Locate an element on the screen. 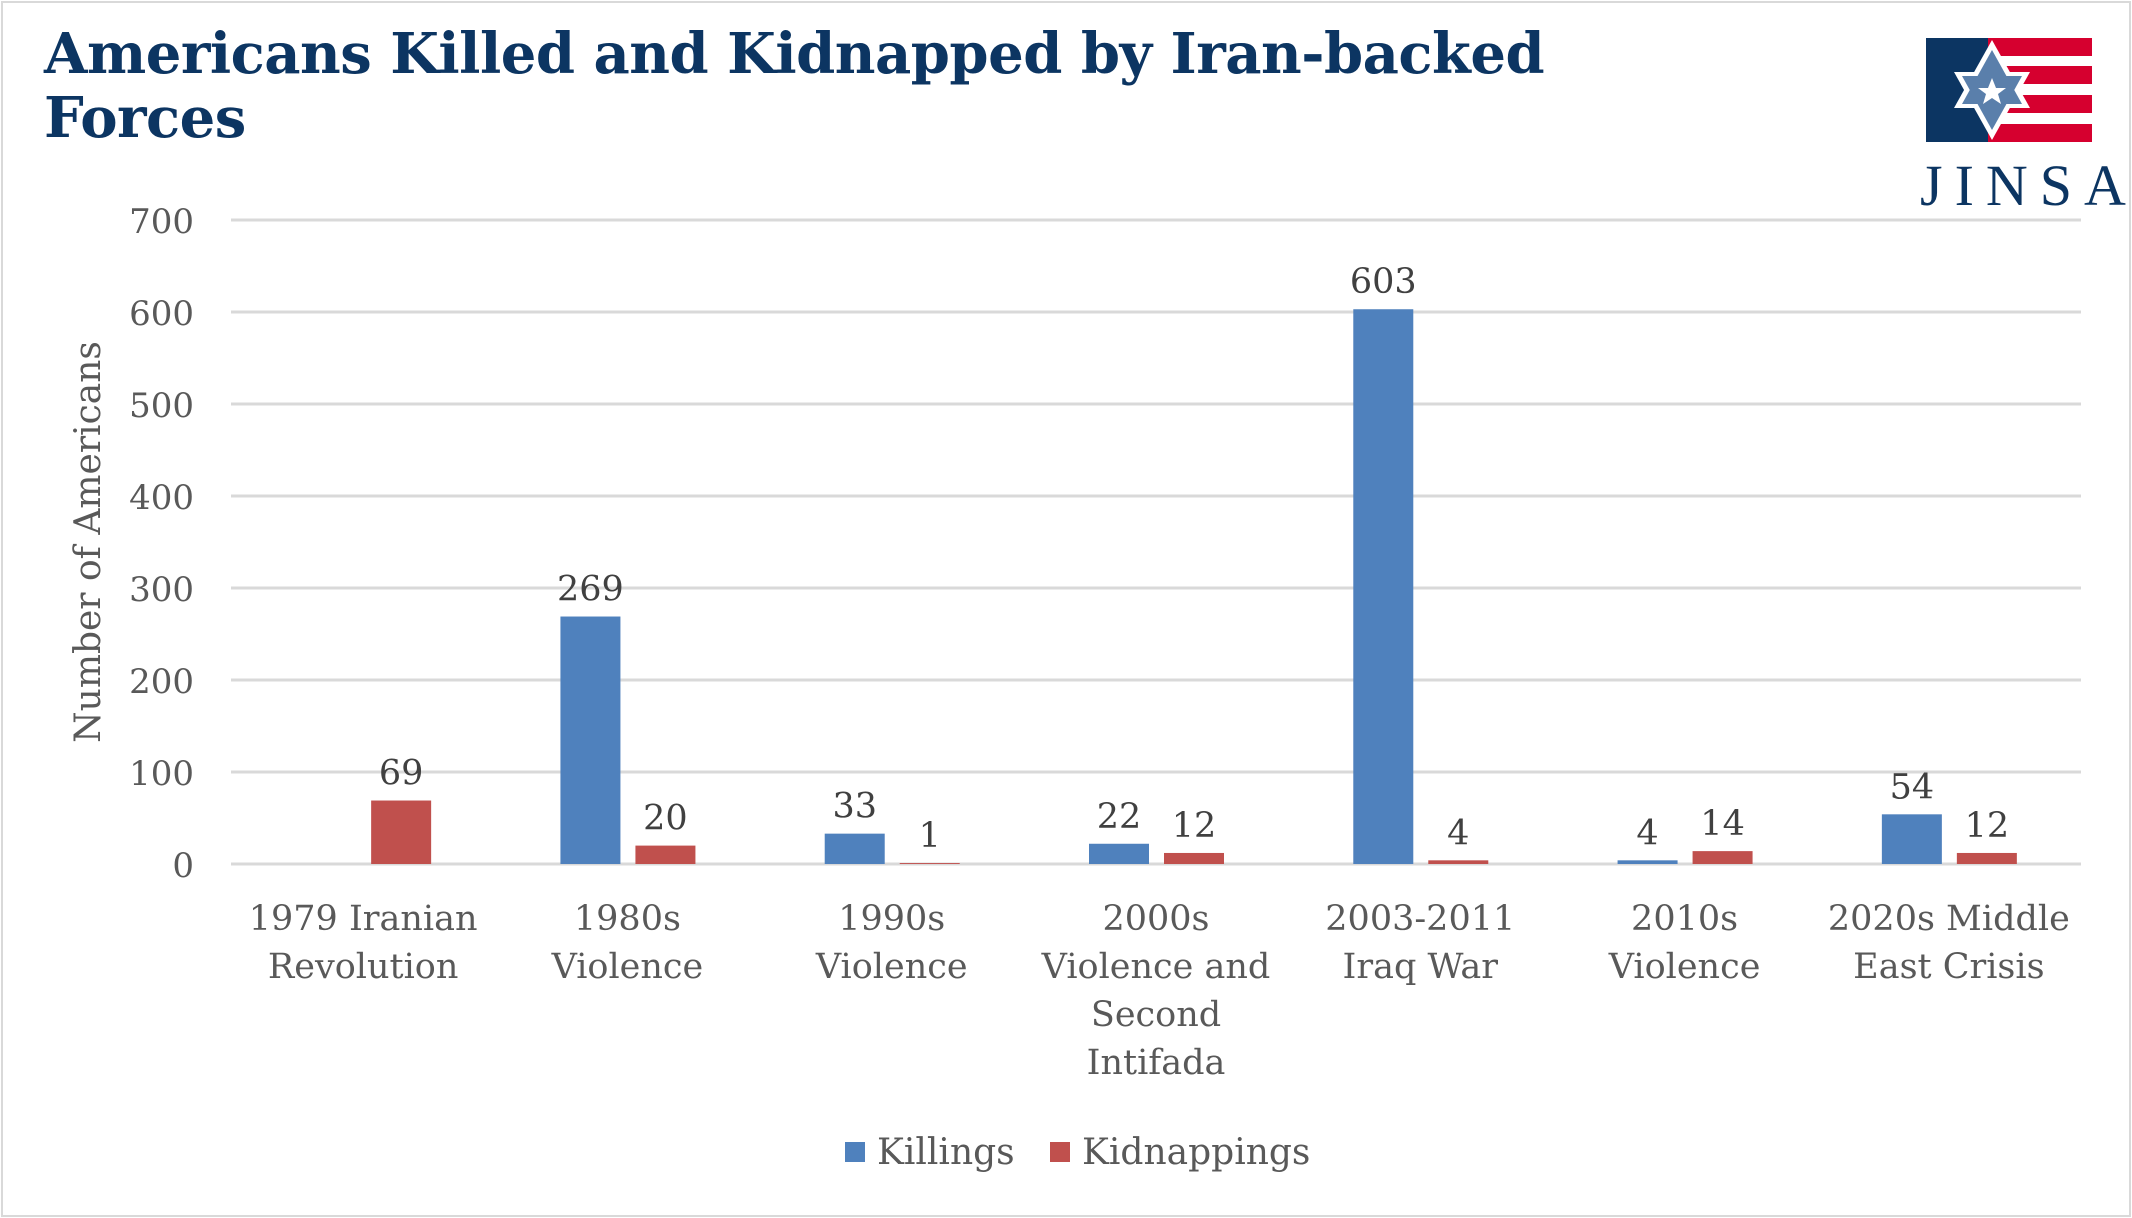 The image size is (2132, 1218). data-label: 603 is located at coordinates (1383, 282).